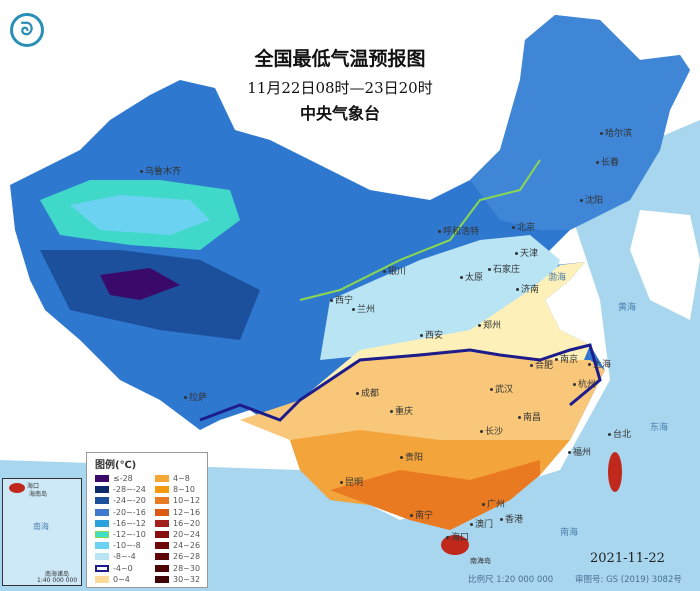  Describe the element at coordinates (57, 580) in the screenshot. I see `inset-label: 1:40 000 000` at that location.